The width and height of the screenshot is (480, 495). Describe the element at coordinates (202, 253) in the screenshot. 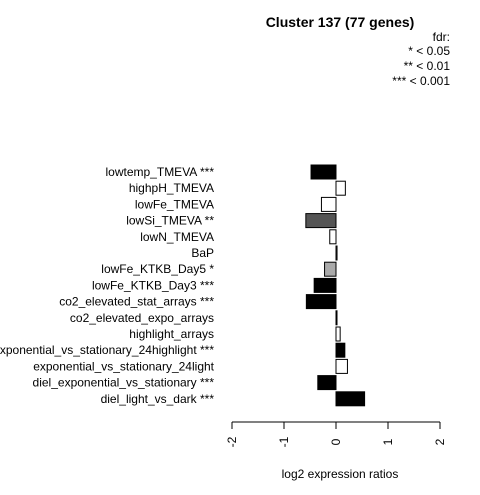

I see `category-label-6: BaP` at that location.